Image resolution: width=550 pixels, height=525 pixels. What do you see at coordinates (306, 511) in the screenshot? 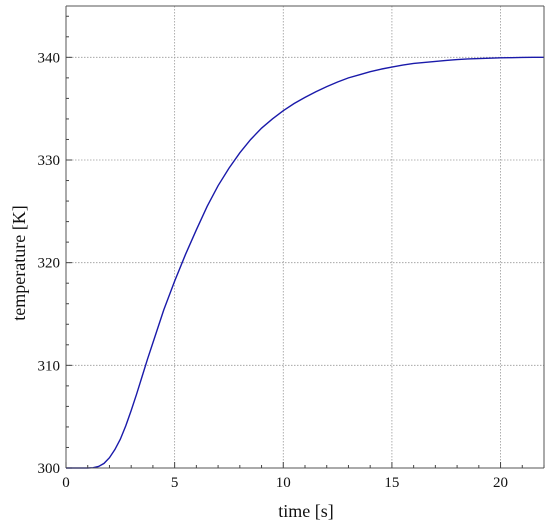
I see `x-axis-label: time [s]` at bounding box center [306, 511].